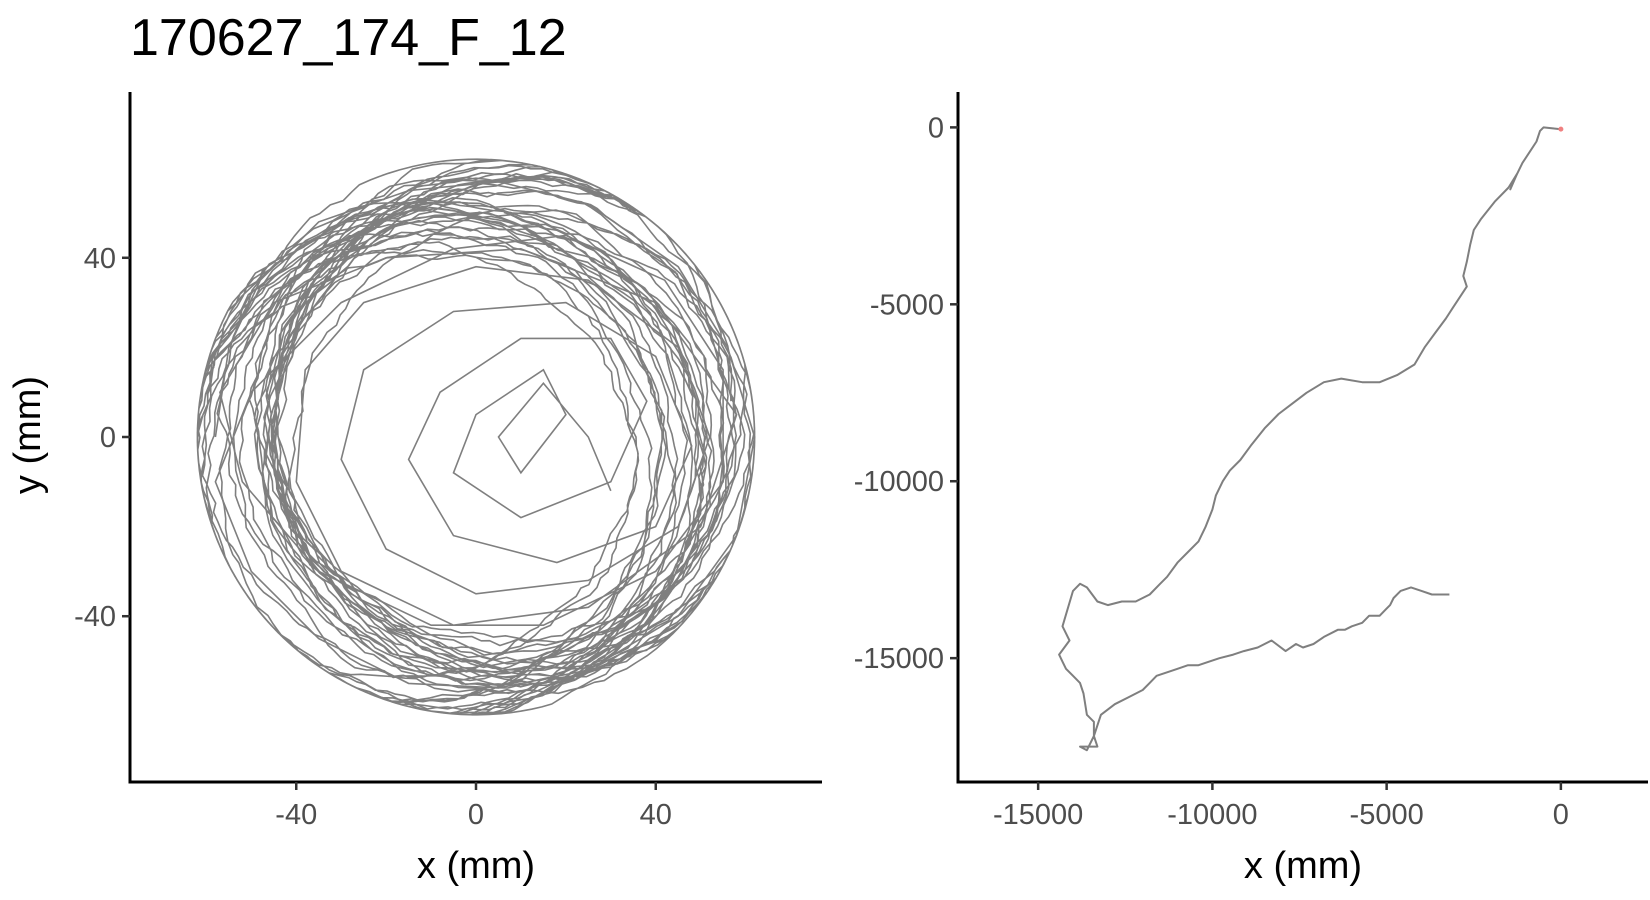  What do you see at coordinates (899, 482) in the screenshot?
I see `right-y-tick-label: -10000` at bounding box center [899, 482].